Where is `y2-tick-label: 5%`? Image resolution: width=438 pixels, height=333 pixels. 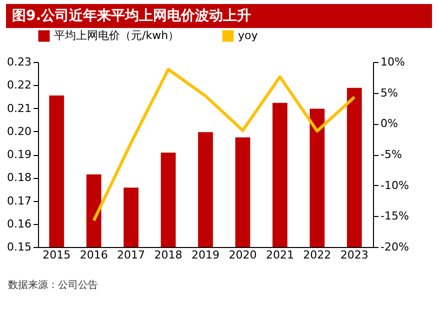
y2-tick-label: 5% is located at coordinates (389, 93).